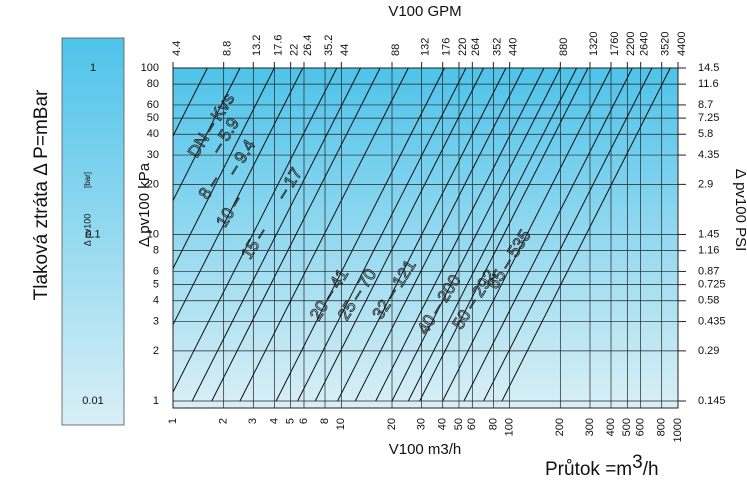 This screenshot has height=495, width=747. Describe the element at coordinates (426, 47) in the screenshot. I see `x2-tick-label: 132` at that location.